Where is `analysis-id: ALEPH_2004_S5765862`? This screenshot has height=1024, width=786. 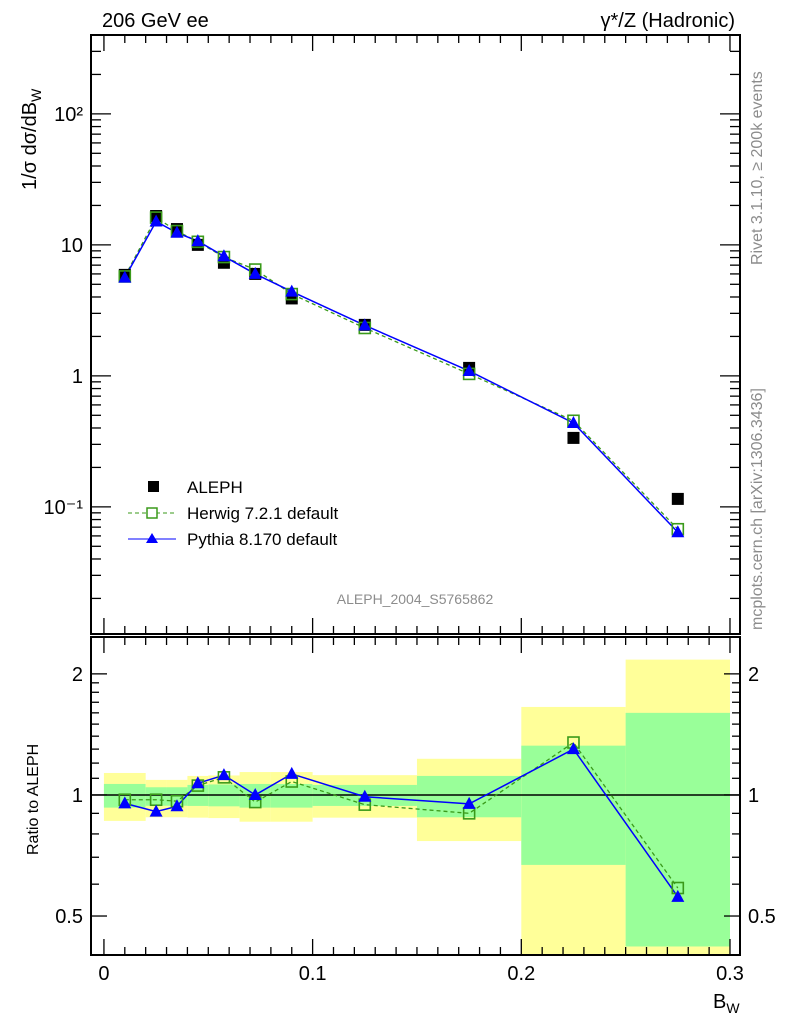 analysis-id: ALEPH_2004_S5765862 is located at coordinates (415, 599).